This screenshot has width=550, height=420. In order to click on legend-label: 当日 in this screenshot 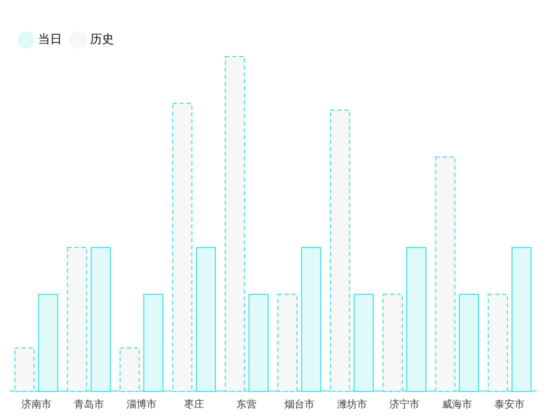, I will do `click(50, 39)`.